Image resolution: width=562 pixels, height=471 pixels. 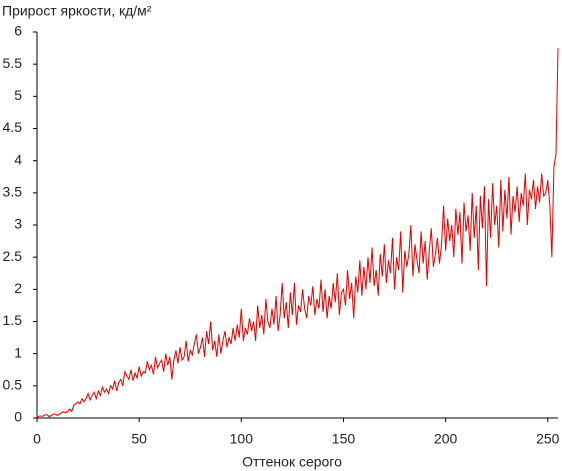 What do you see at coordinates (18, 31) in the screenshot?
I see `y-tick-label: 6` at bounding box center [18, 31].